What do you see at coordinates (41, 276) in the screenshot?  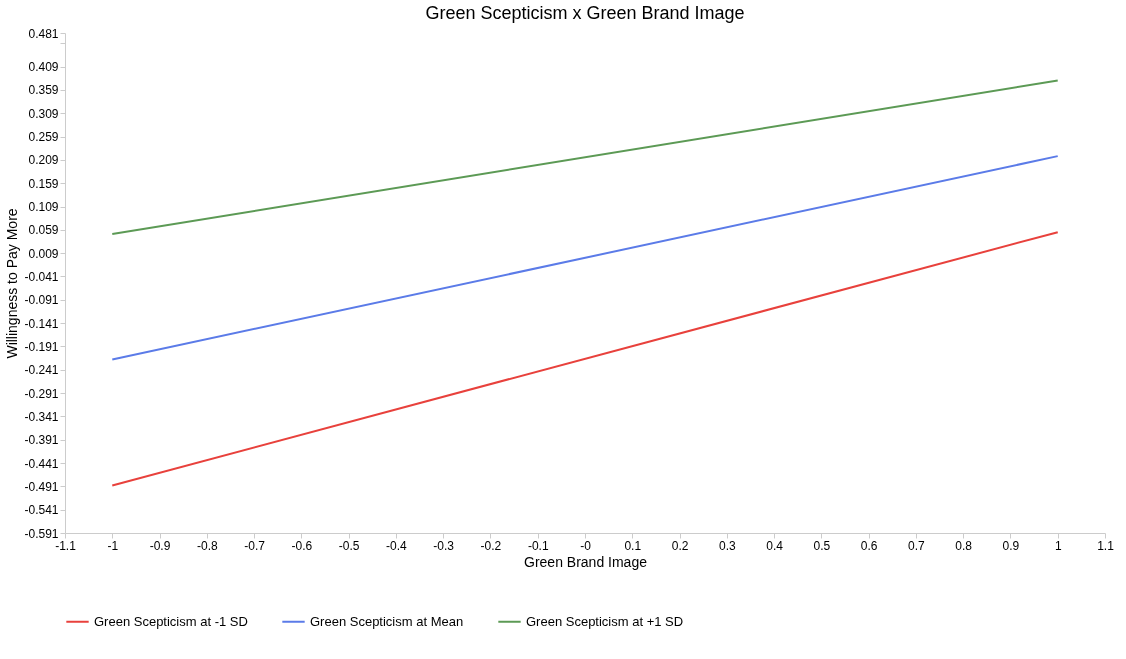 I see `y-tick-label: -0.041` at bounding box center [41, 276].